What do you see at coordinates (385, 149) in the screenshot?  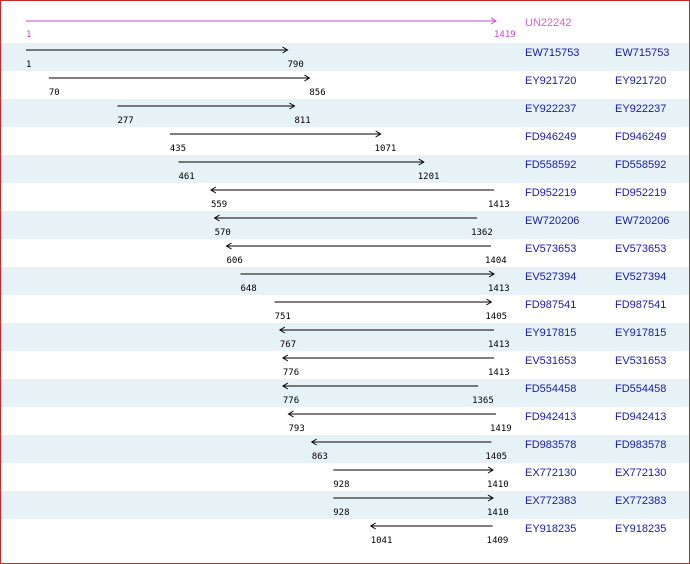 I see `alignment-end-label: 1071` at bounding box center [385, 149].